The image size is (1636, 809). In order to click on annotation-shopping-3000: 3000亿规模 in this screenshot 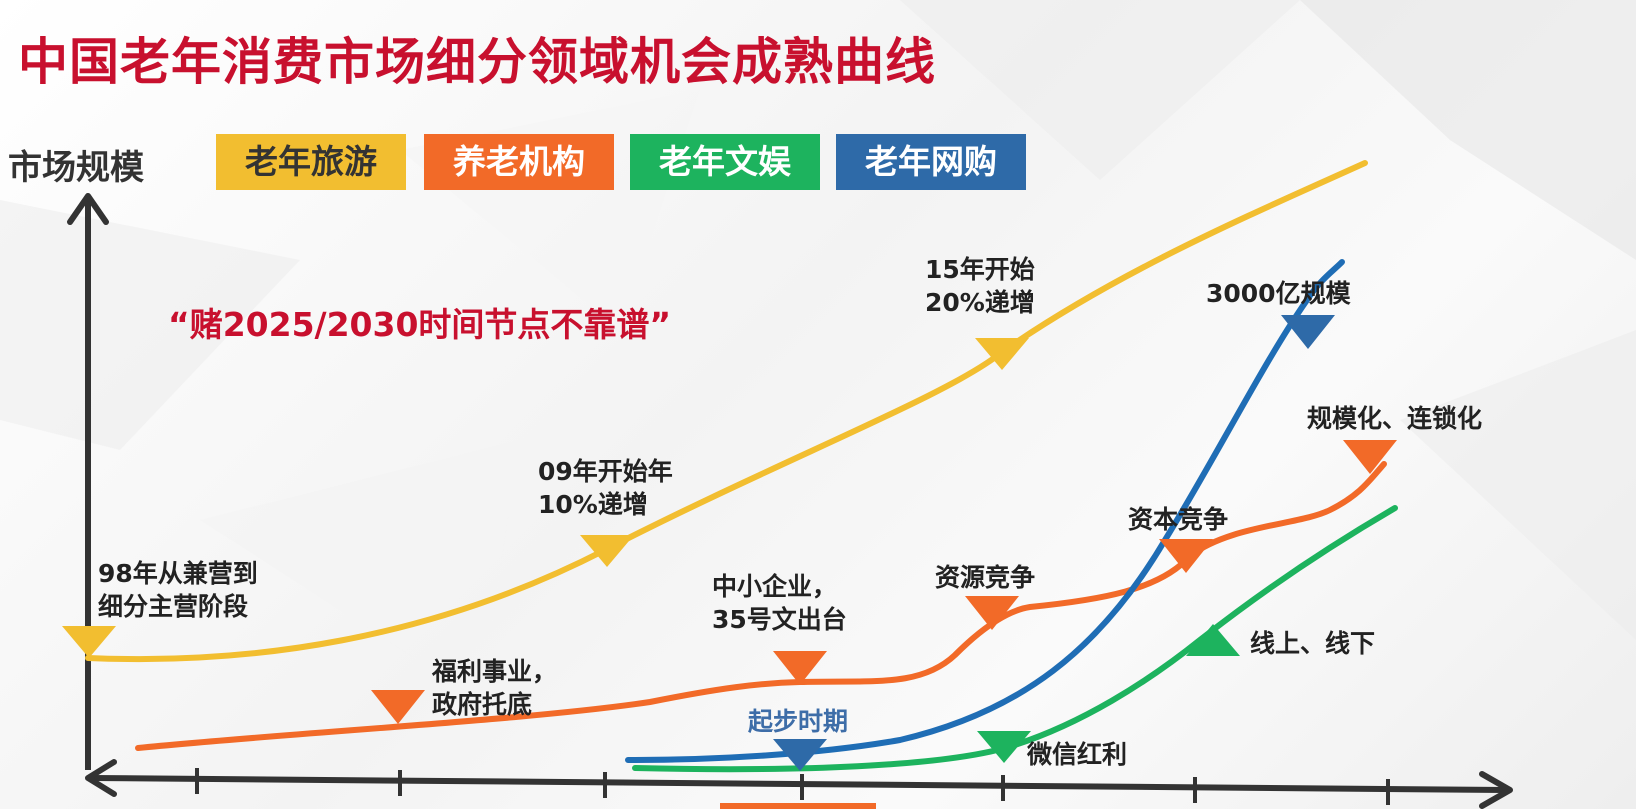, I will do `click(1278, 293)`.